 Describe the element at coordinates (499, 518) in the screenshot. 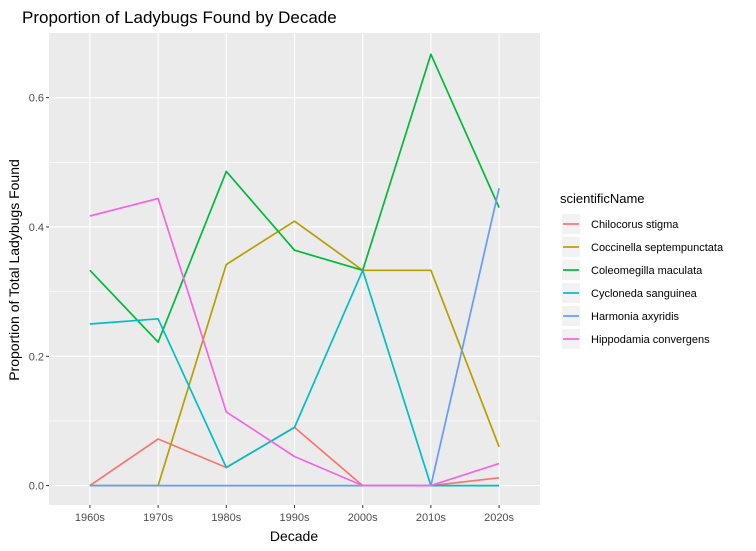

I see `x-tick-label: 2020s` at that location.